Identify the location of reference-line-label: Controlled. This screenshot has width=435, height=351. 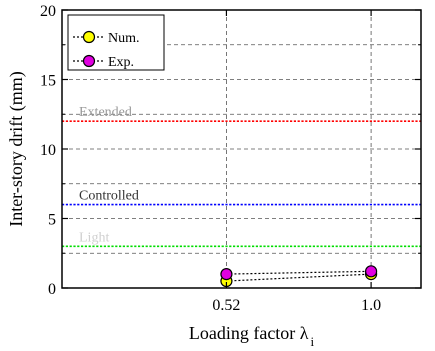
(109, 196).